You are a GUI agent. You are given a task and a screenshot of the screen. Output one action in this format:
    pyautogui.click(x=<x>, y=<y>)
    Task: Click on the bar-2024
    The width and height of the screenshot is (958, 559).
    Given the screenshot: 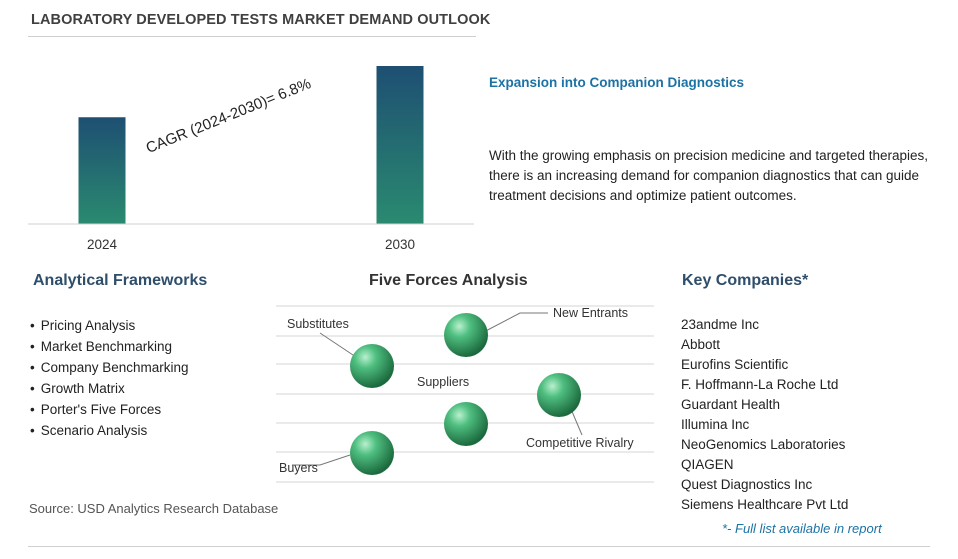 What is the action you would take?
    pyautogui.click(x=102, y=170)
    